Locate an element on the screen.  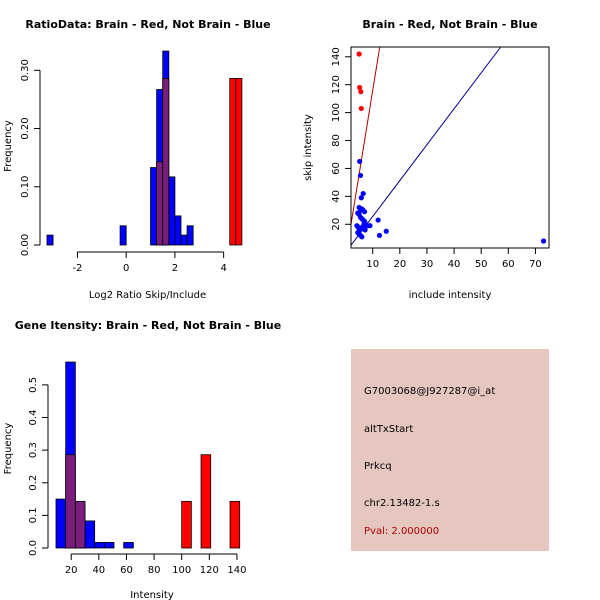
gene-intensity-histogram-x-tick-label-3: 80 is located at coordinates (154, 570).